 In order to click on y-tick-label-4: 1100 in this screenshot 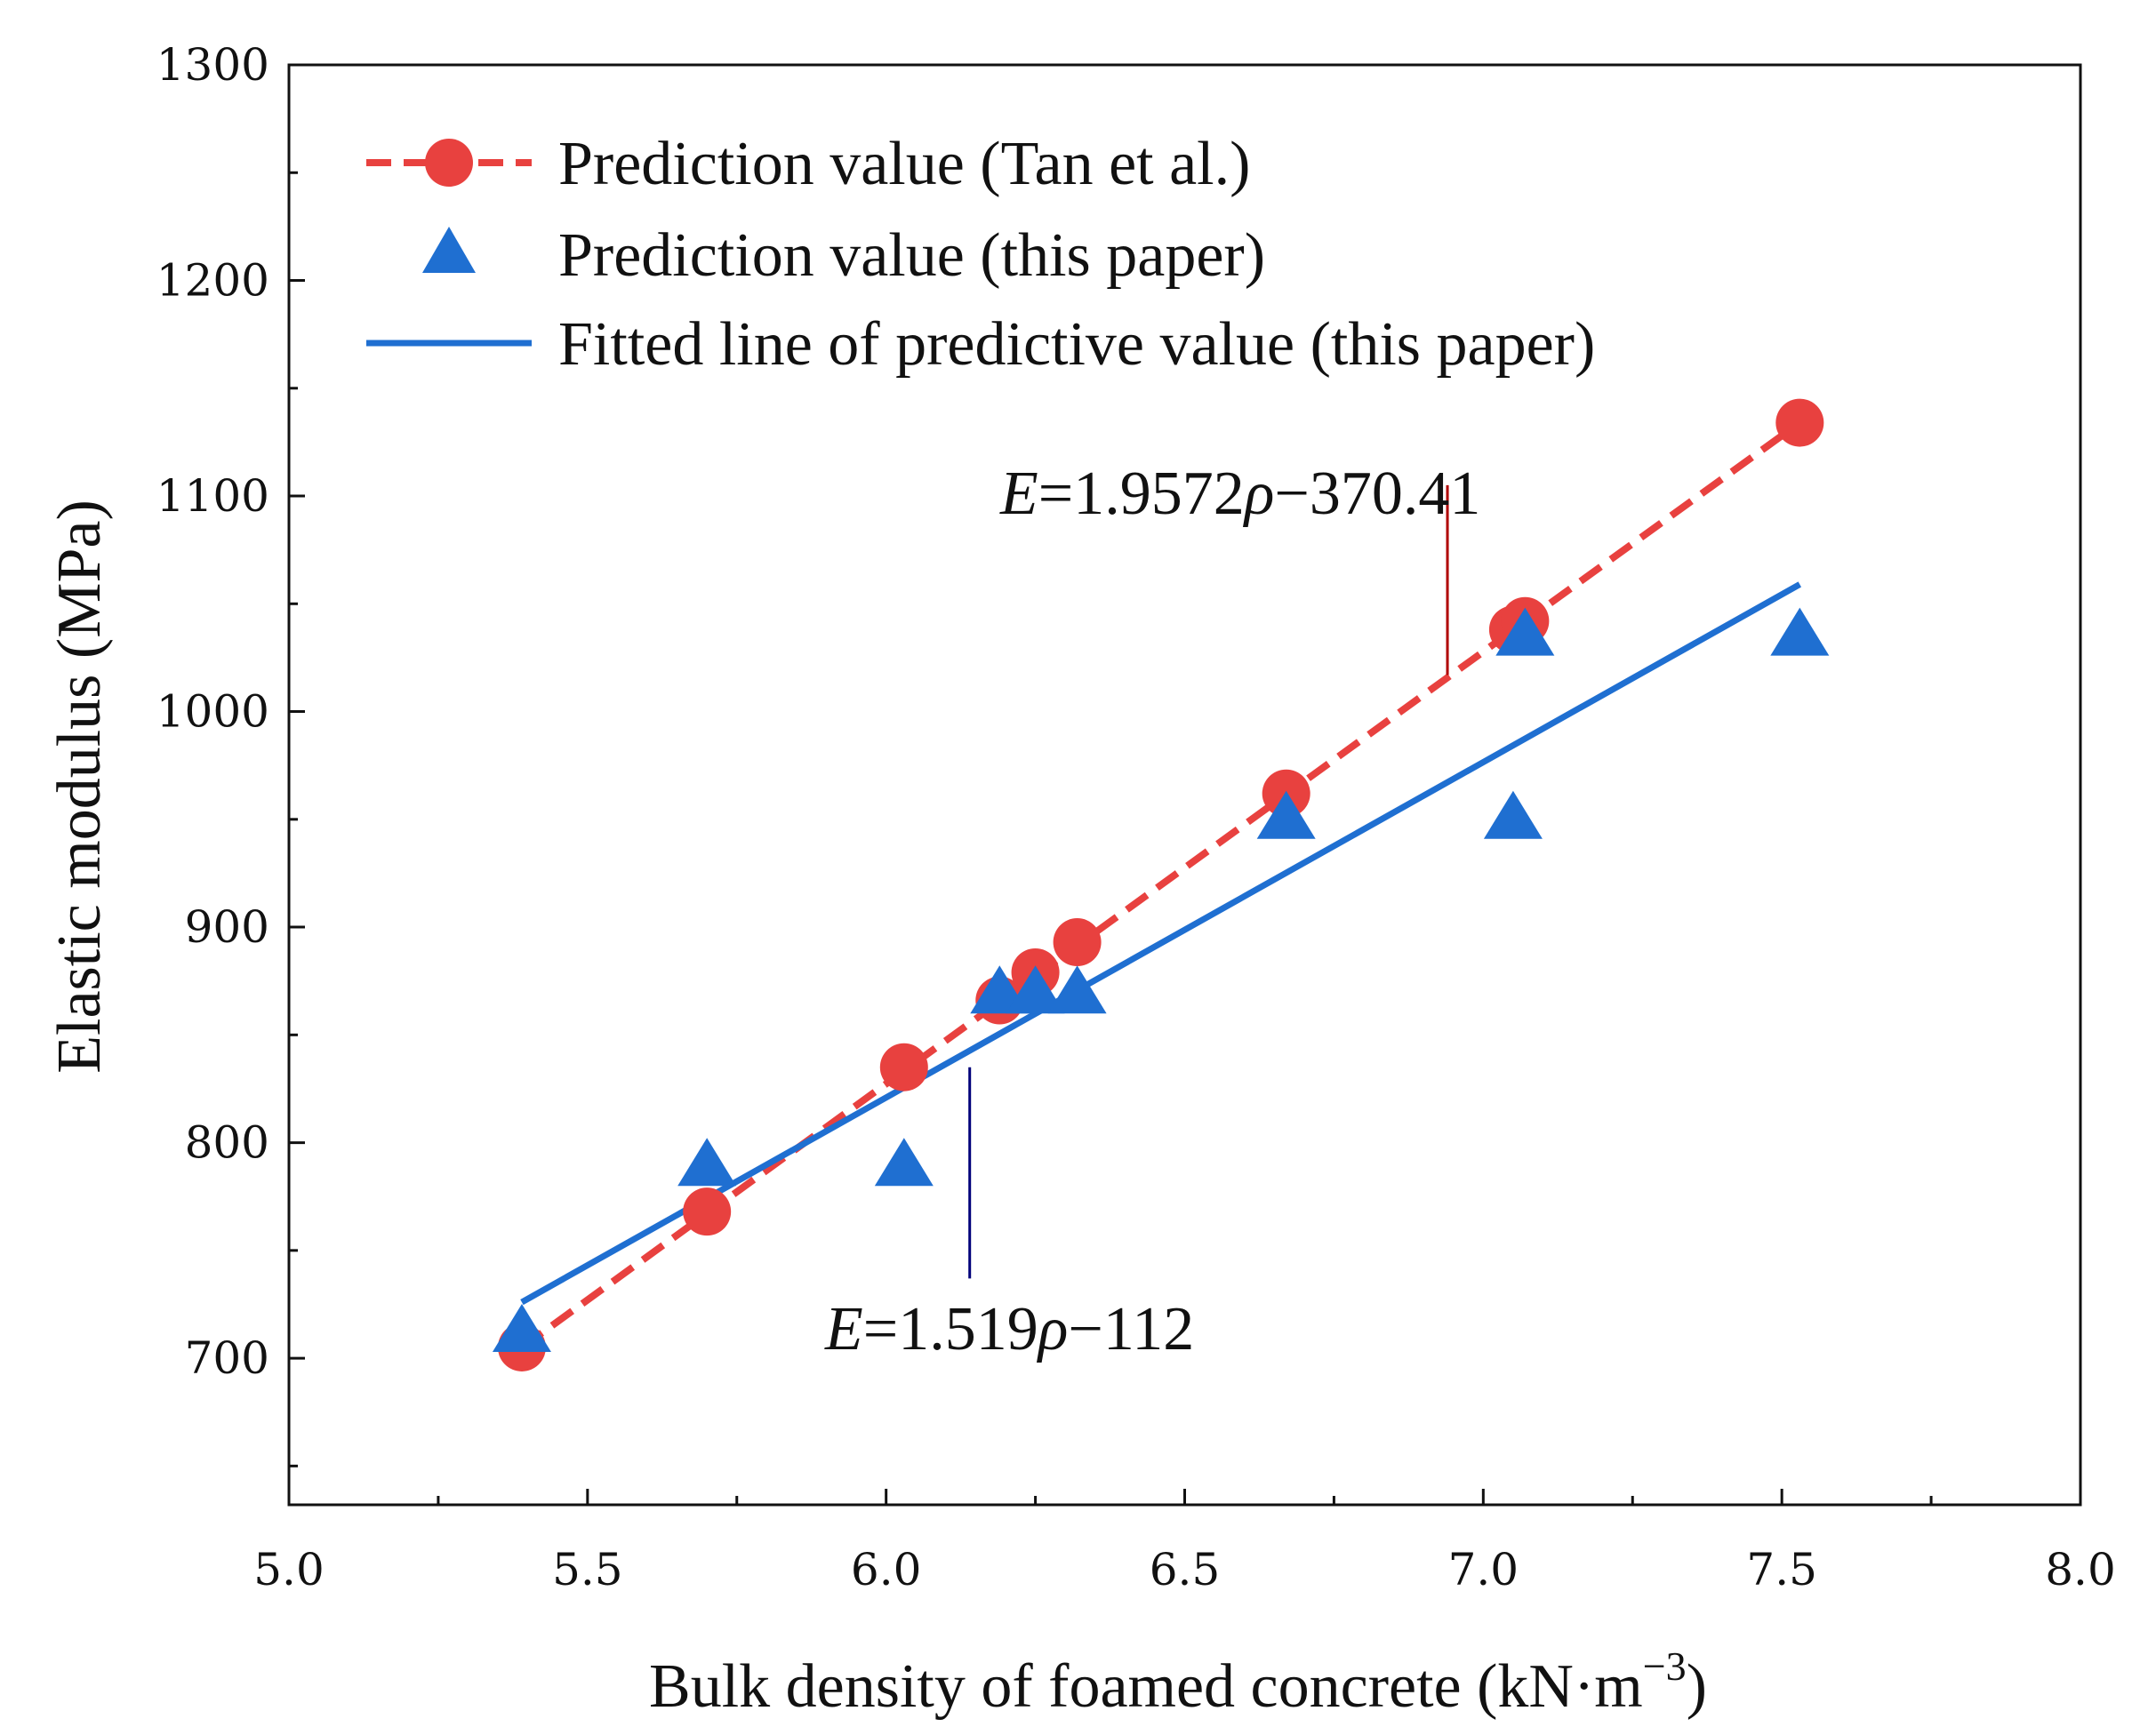, I will do `click(213, 496)`.